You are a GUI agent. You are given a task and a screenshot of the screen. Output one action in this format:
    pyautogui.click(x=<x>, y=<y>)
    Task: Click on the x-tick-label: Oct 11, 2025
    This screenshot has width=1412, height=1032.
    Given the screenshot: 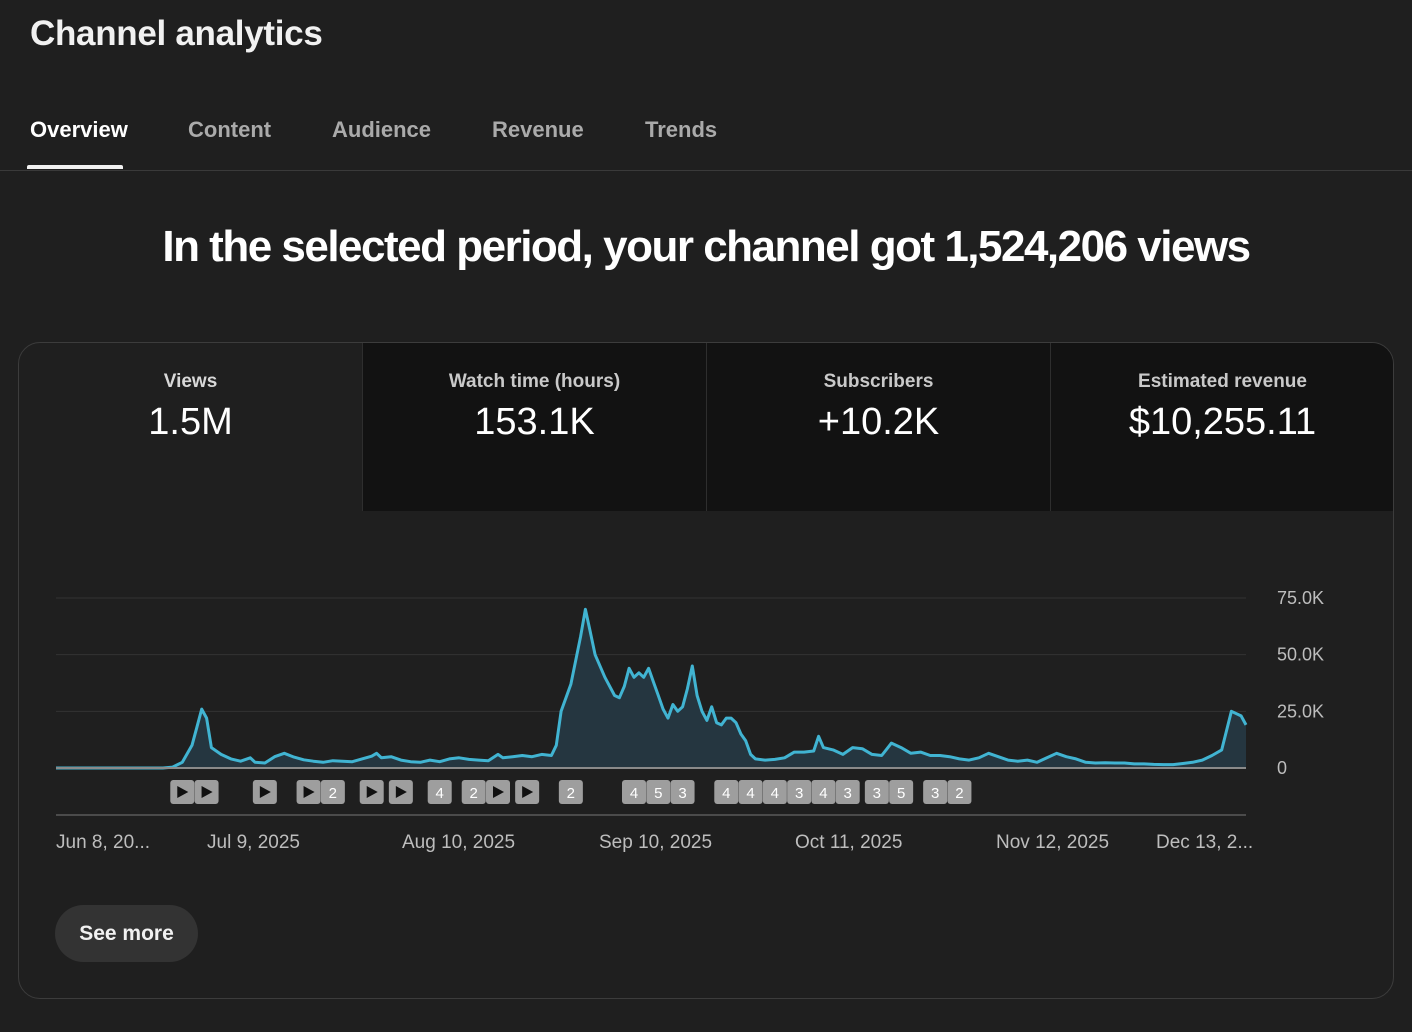 What is the action you would take?
    pyautogui.click(x=848, y=842)
    